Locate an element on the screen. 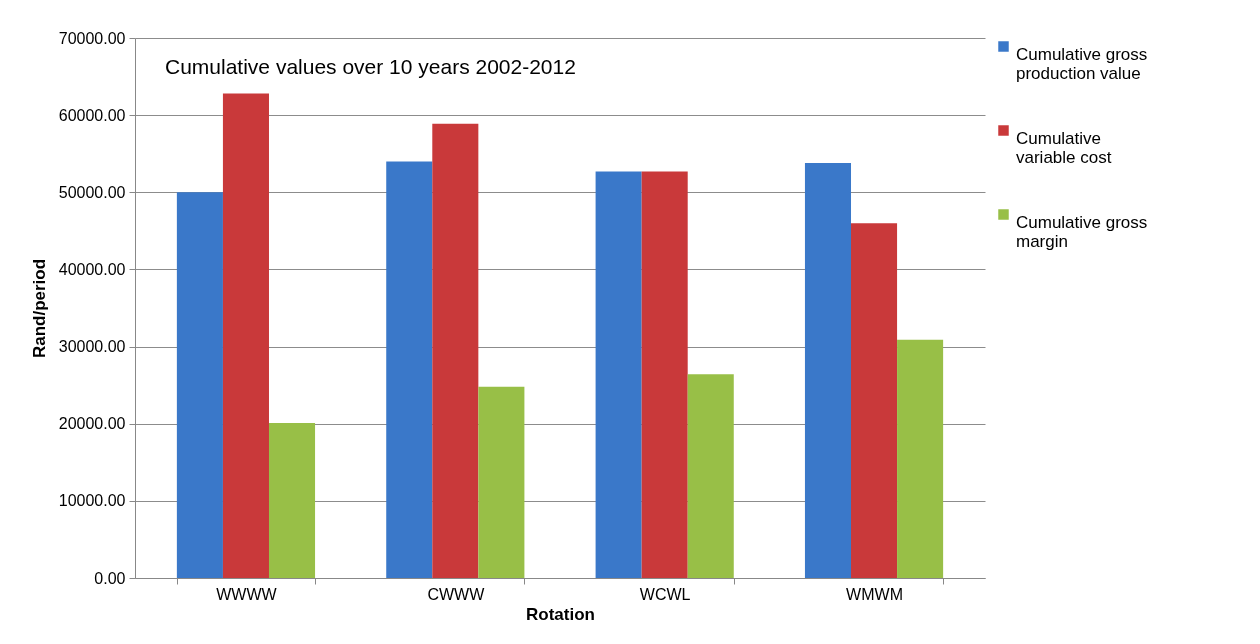 The width and height of the screenshot is (1260, 644). legend-label: Cumulative gross production value is located at coordinates (1082, 63).